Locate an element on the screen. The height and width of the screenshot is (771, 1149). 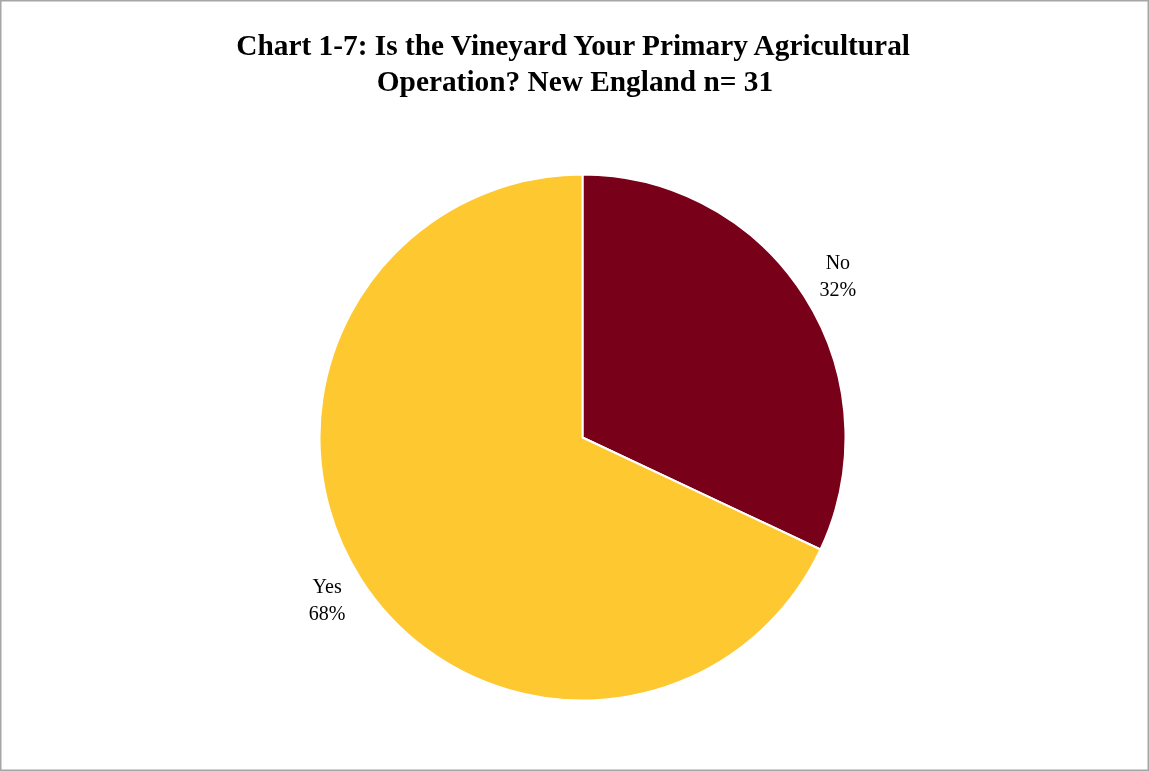
slice-label: Yes is located at coordinates (327, 586).